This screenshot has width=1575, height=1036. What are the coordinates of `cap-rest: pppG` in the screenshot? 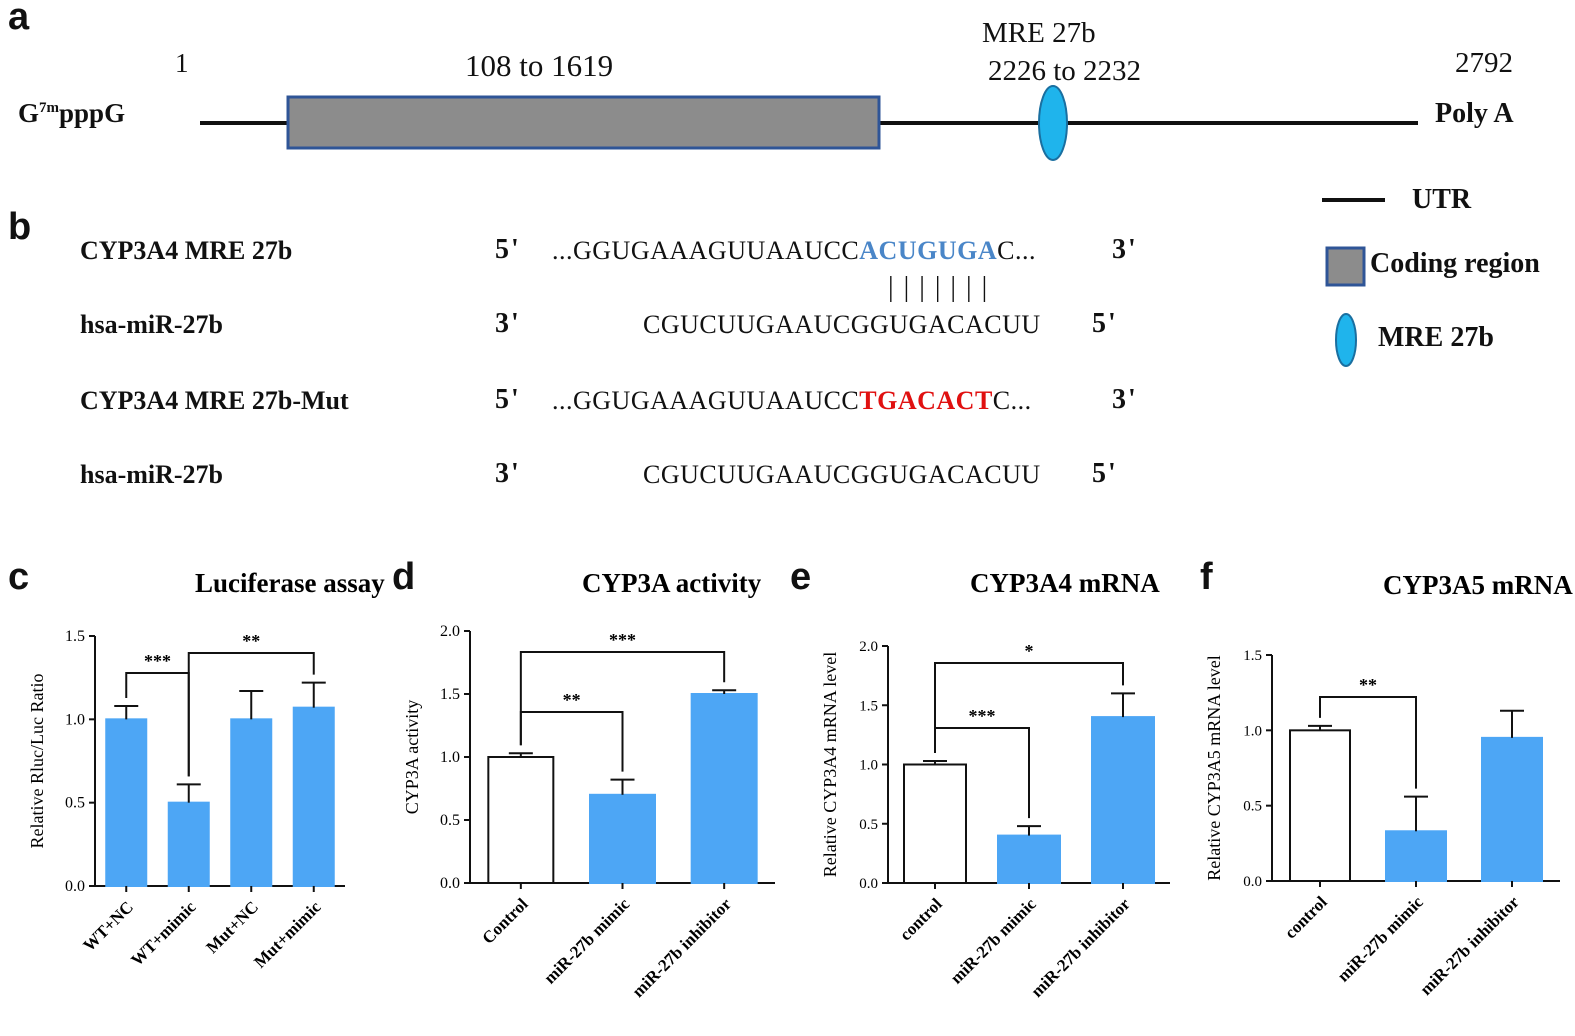 It's located at (92, 113).